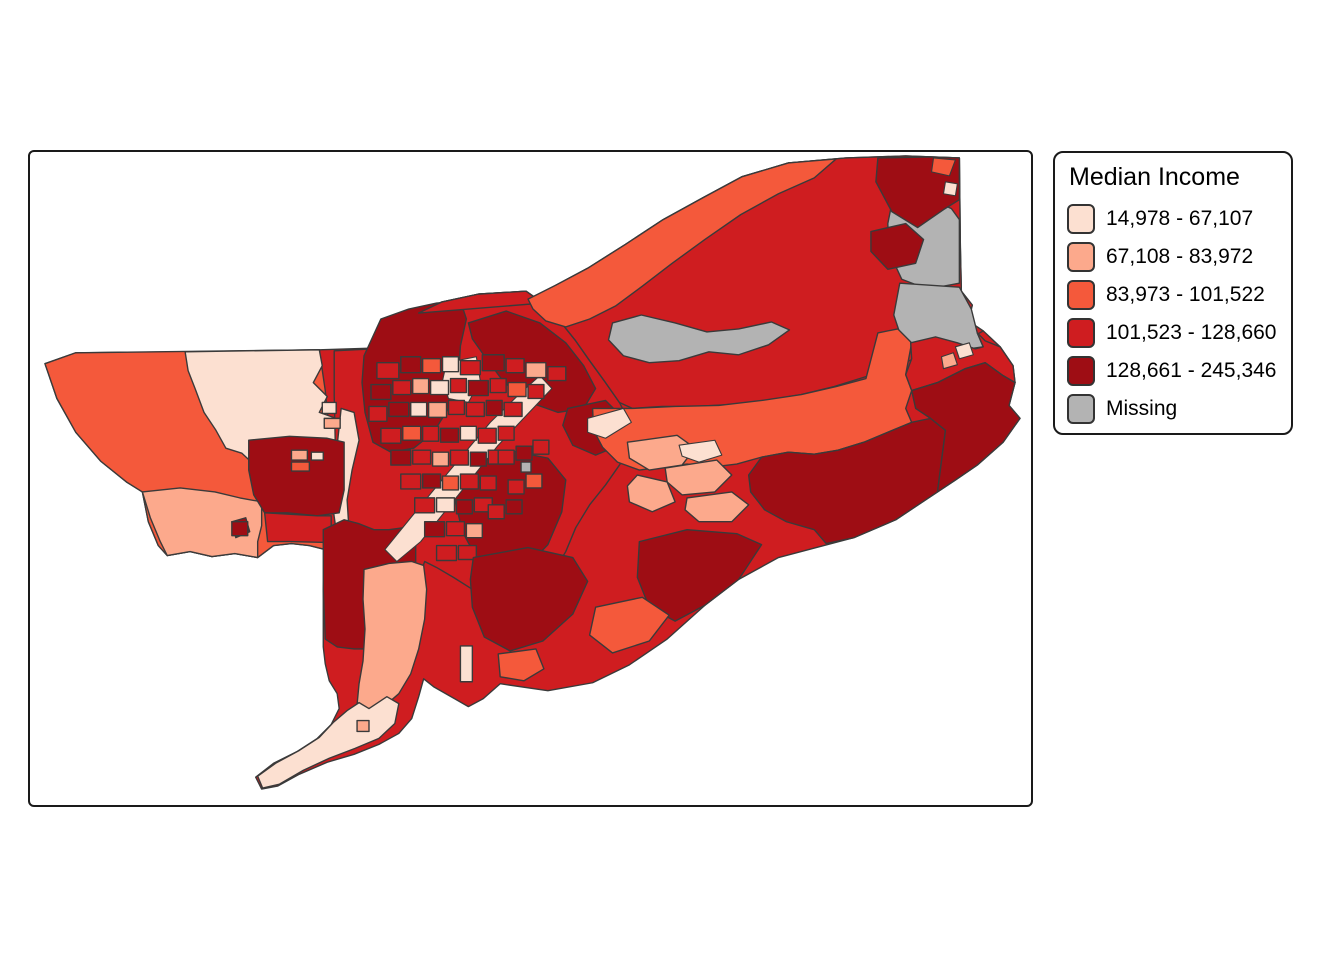 The height and width of the screenshot is (960, 1344). I want to click on legend-swatch-class3, so click(1081, 295).